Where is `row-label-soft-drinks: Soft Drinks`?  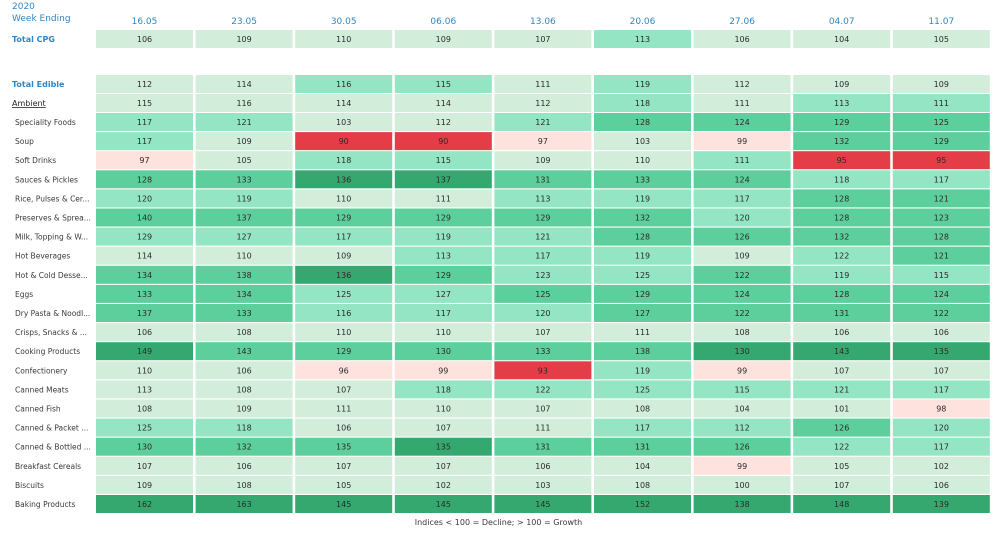 row-label-soft-drinks: Soft Drinks is located at coordinates (35, 160).